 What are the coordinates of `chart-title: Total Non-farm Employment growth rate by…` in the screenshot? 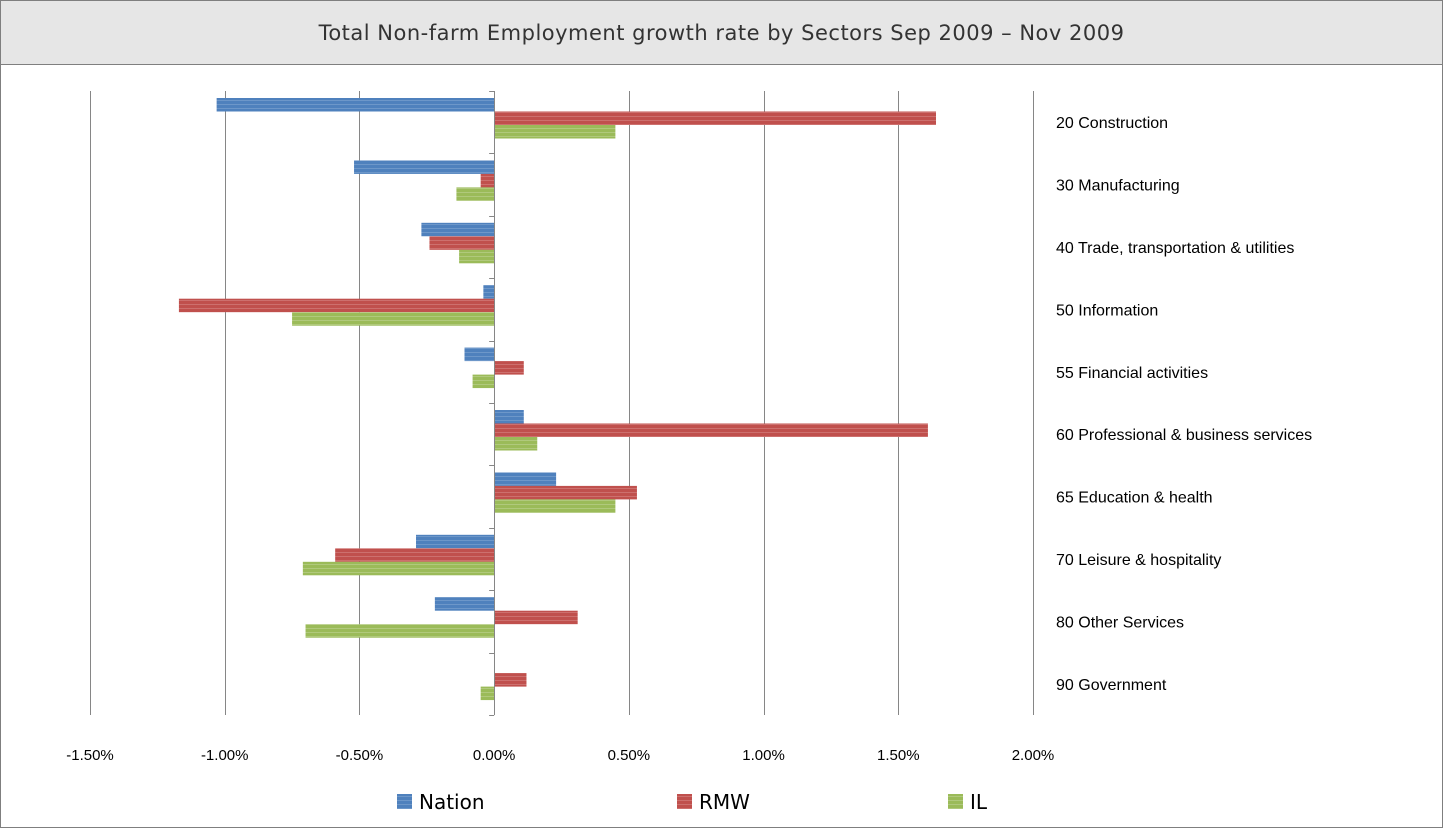 It's located at (721, 32).